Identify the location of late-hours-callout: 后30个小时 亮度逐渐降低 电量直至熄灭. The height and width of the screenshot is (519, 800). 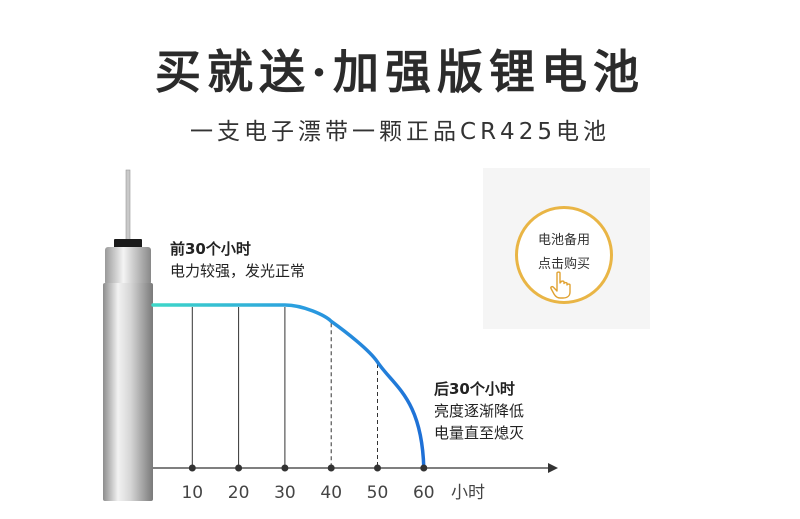
(479, 411).